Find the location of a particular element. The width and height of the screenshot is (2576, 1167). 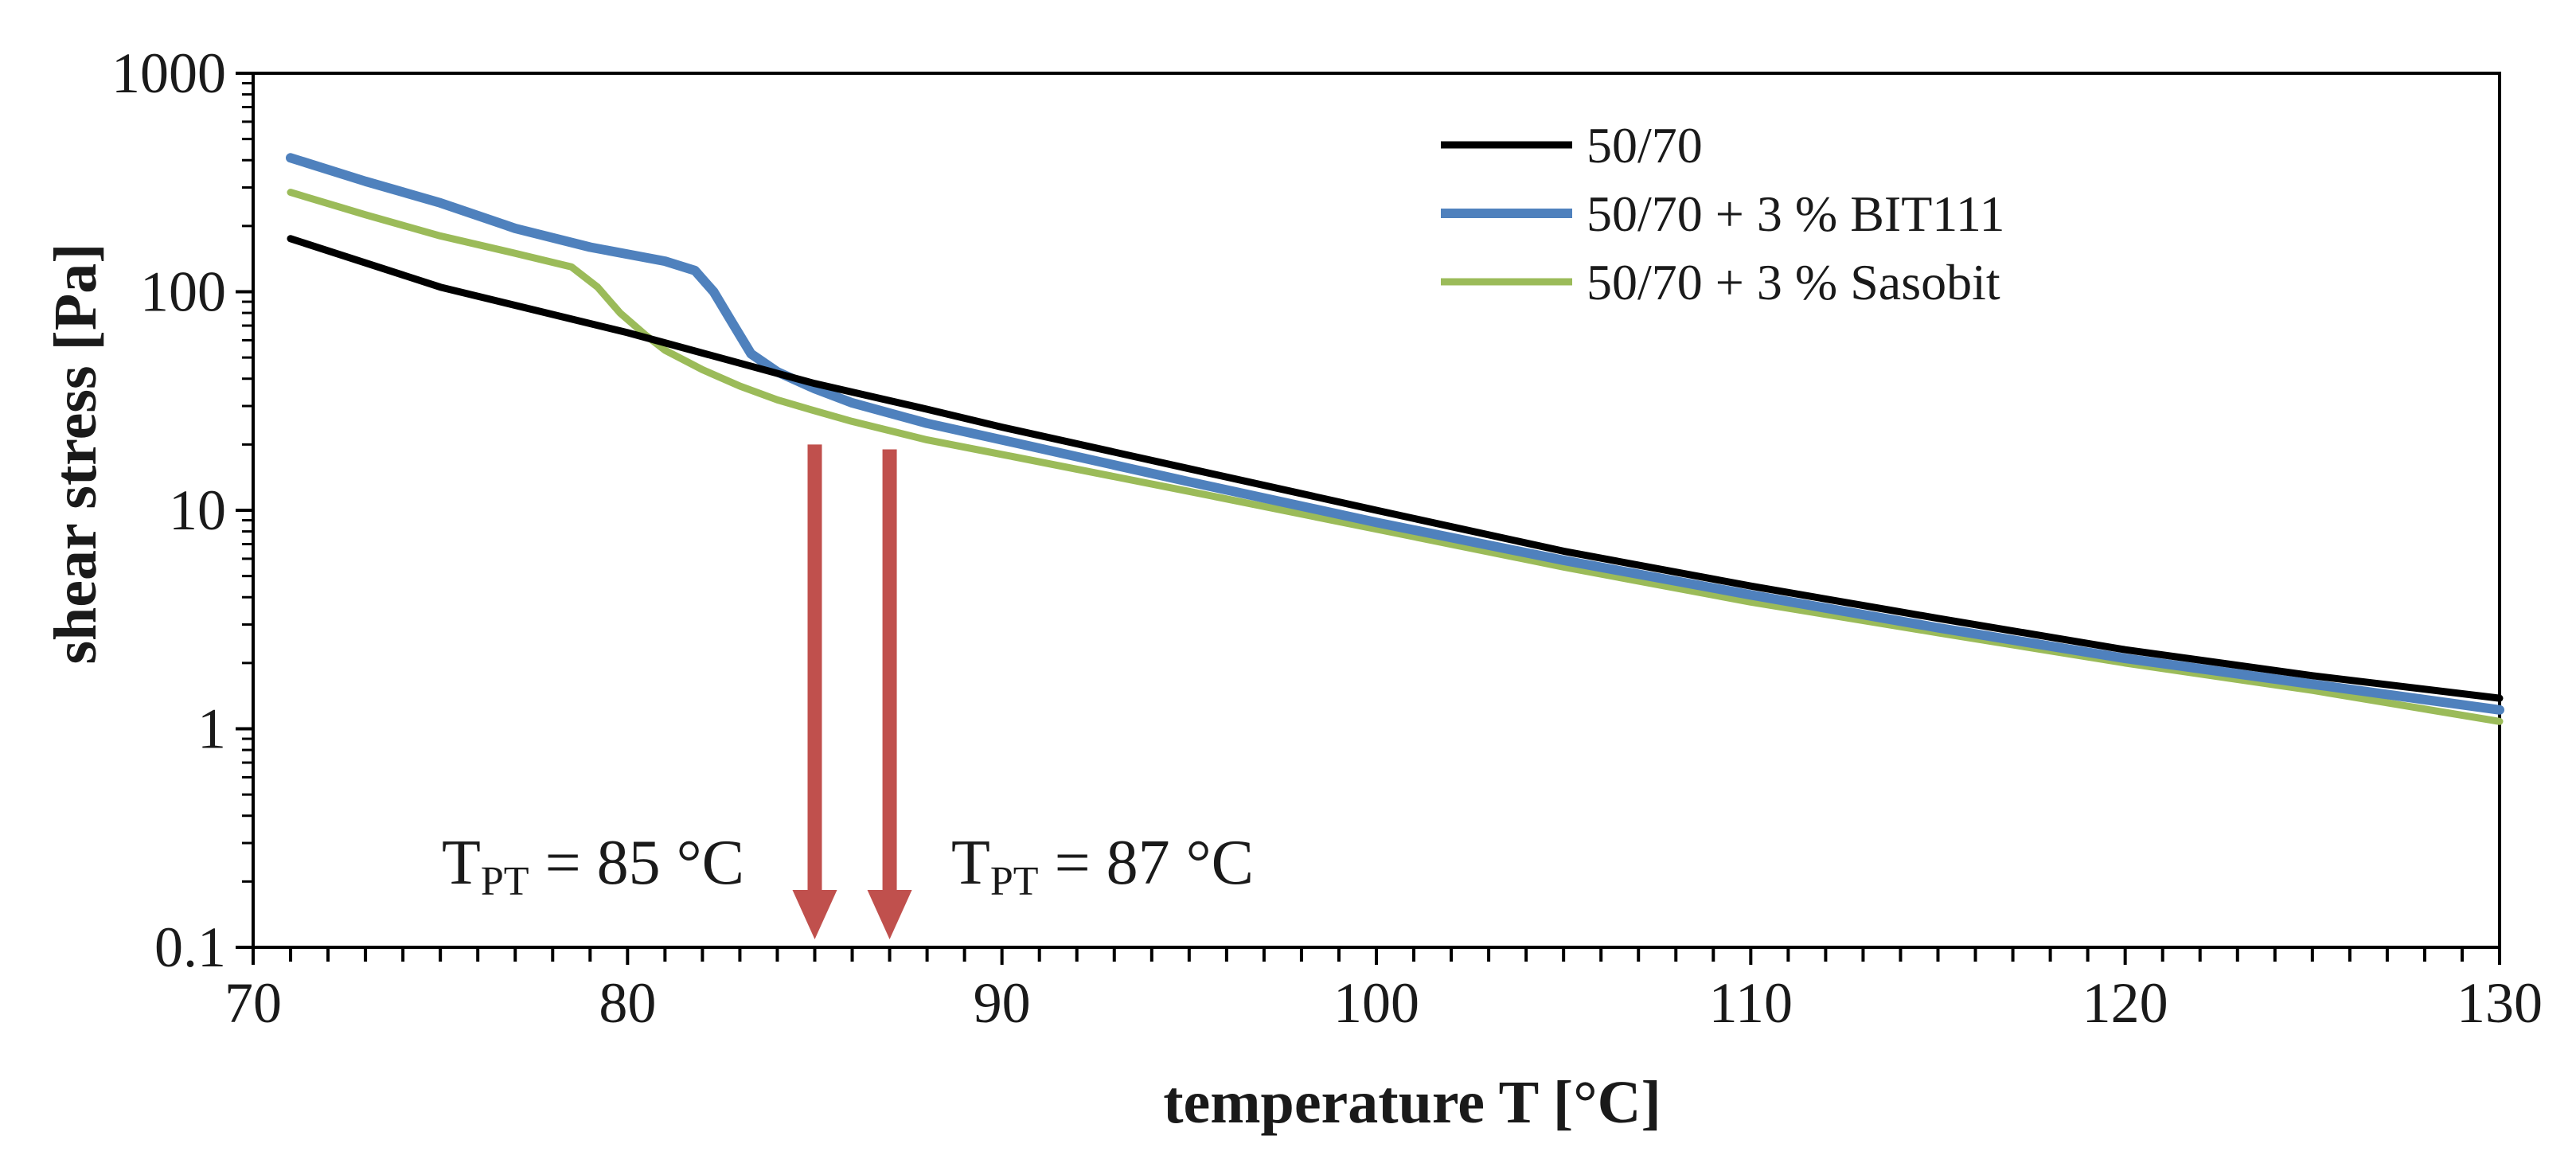

y-tick-label: 1 is located at coordinates (211, 729).